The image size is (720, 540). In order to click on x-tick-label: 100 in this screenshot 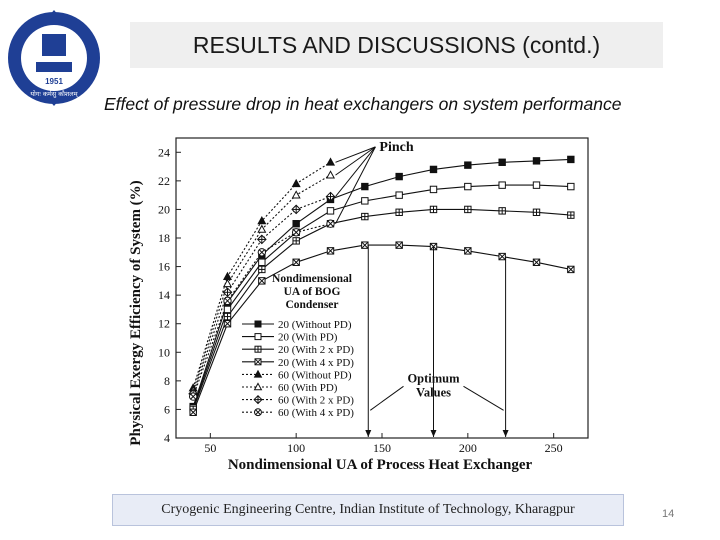, I will do `click(296, 448)`.